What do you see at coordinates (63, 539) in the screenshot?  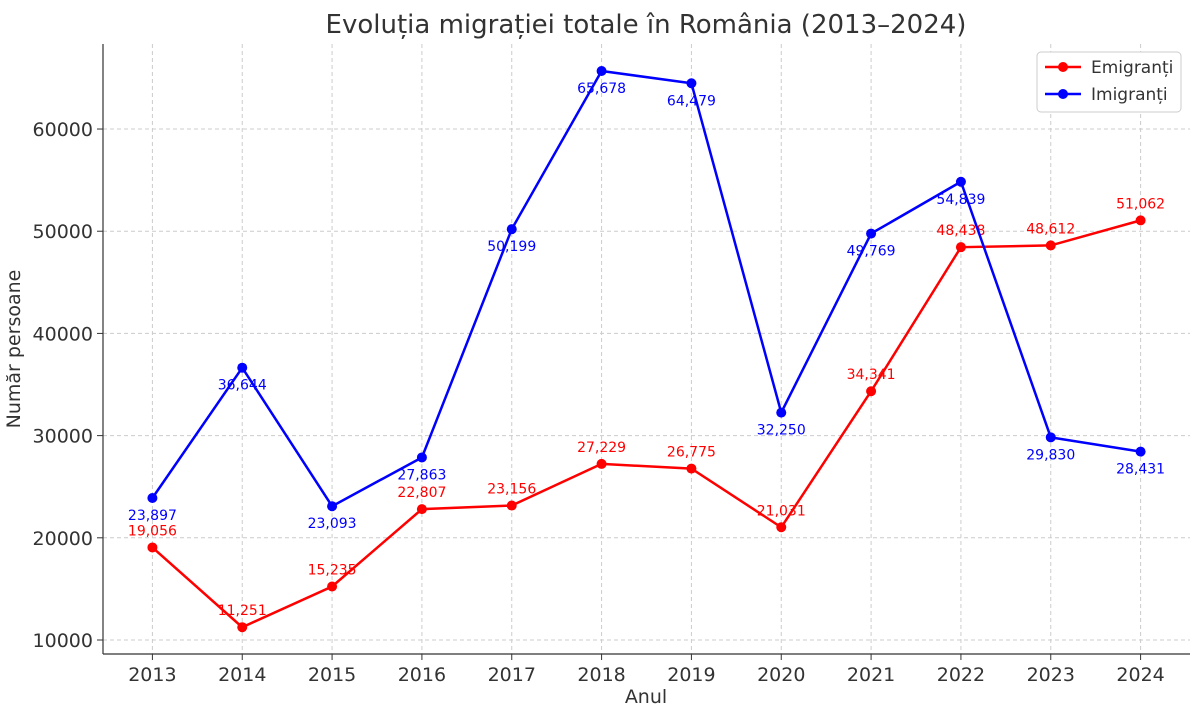 I see `y-tick-label: 20000` at bounding box center [63, 539].